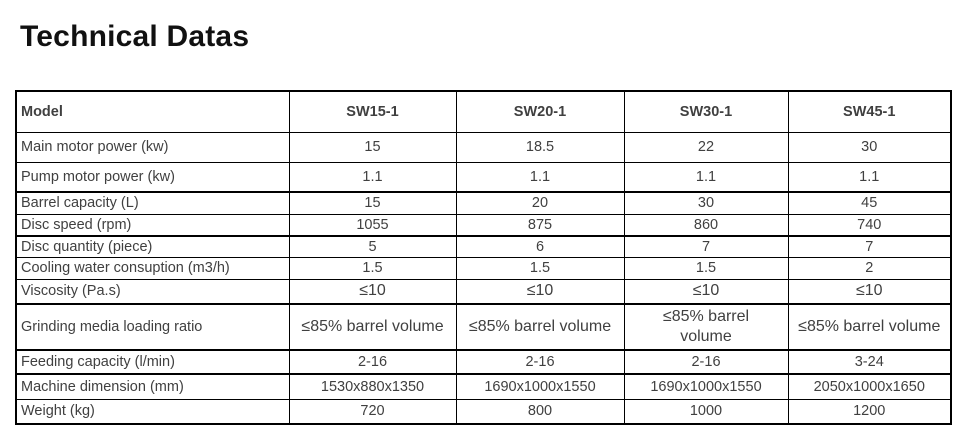 The width and height of the screenshot is (965, 444). I want to click on table-header-row: Model SW15-1 SW20-1 SW30-1 SW45-1, so click(483, 111).